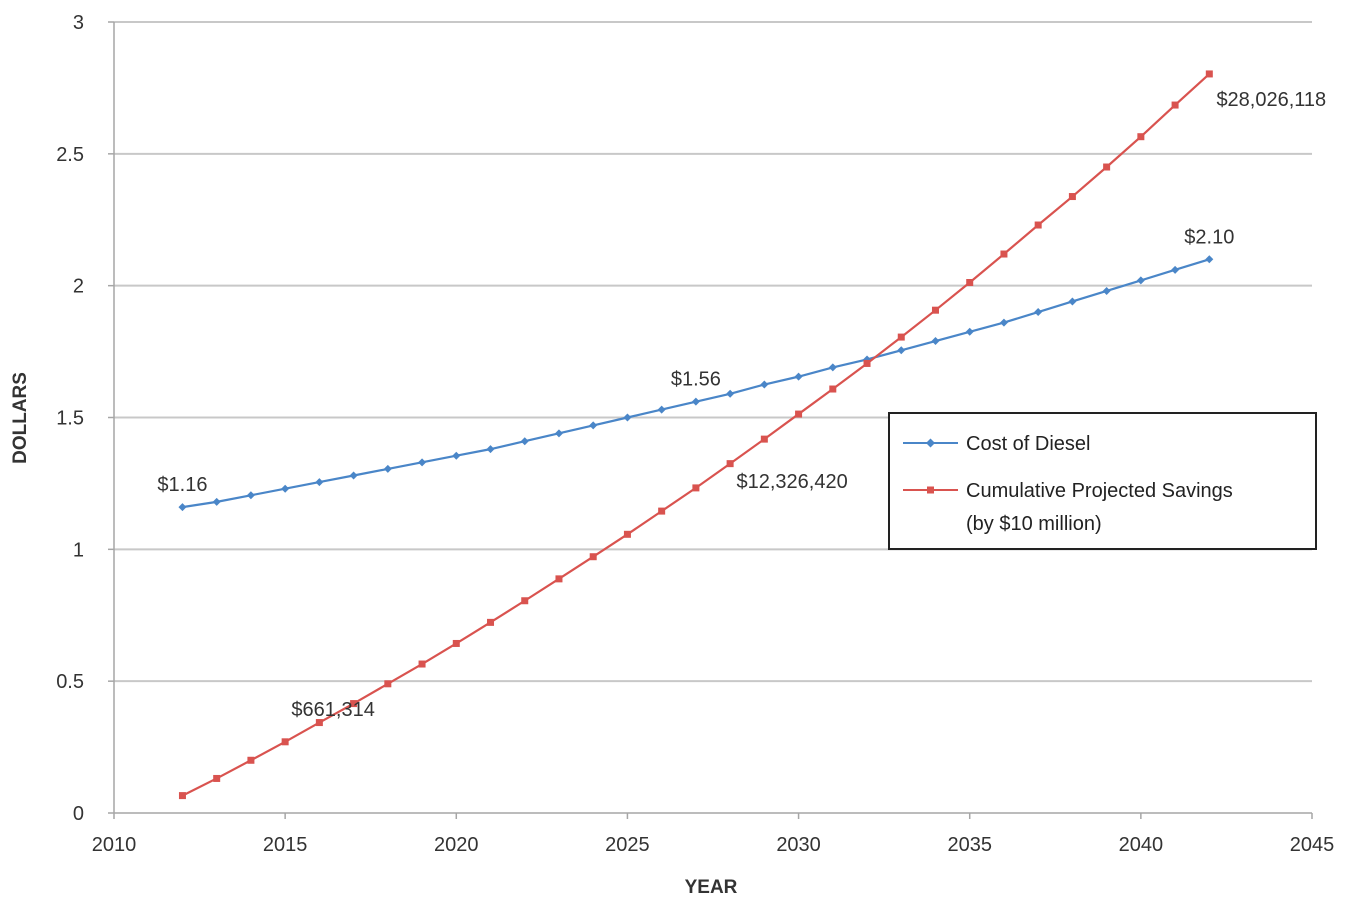 The width and height of the screenshot is (1357, 897). I want to click on x-tick-label: 2015, so click(285, 845).